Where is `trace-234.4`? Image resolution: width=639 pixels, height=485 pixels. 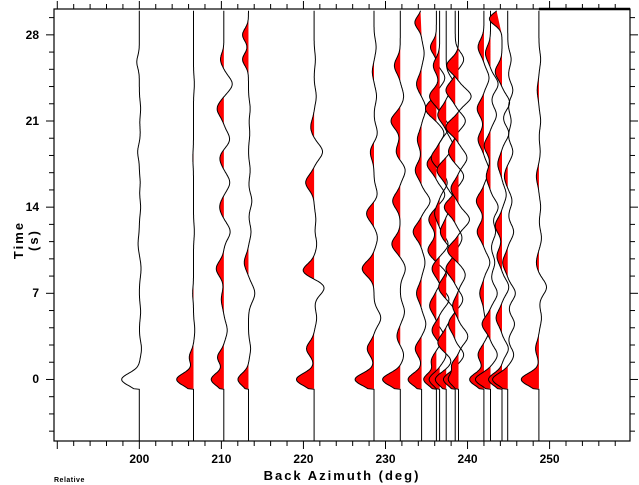
trace-234.4 is located at coordinates (419, 225).